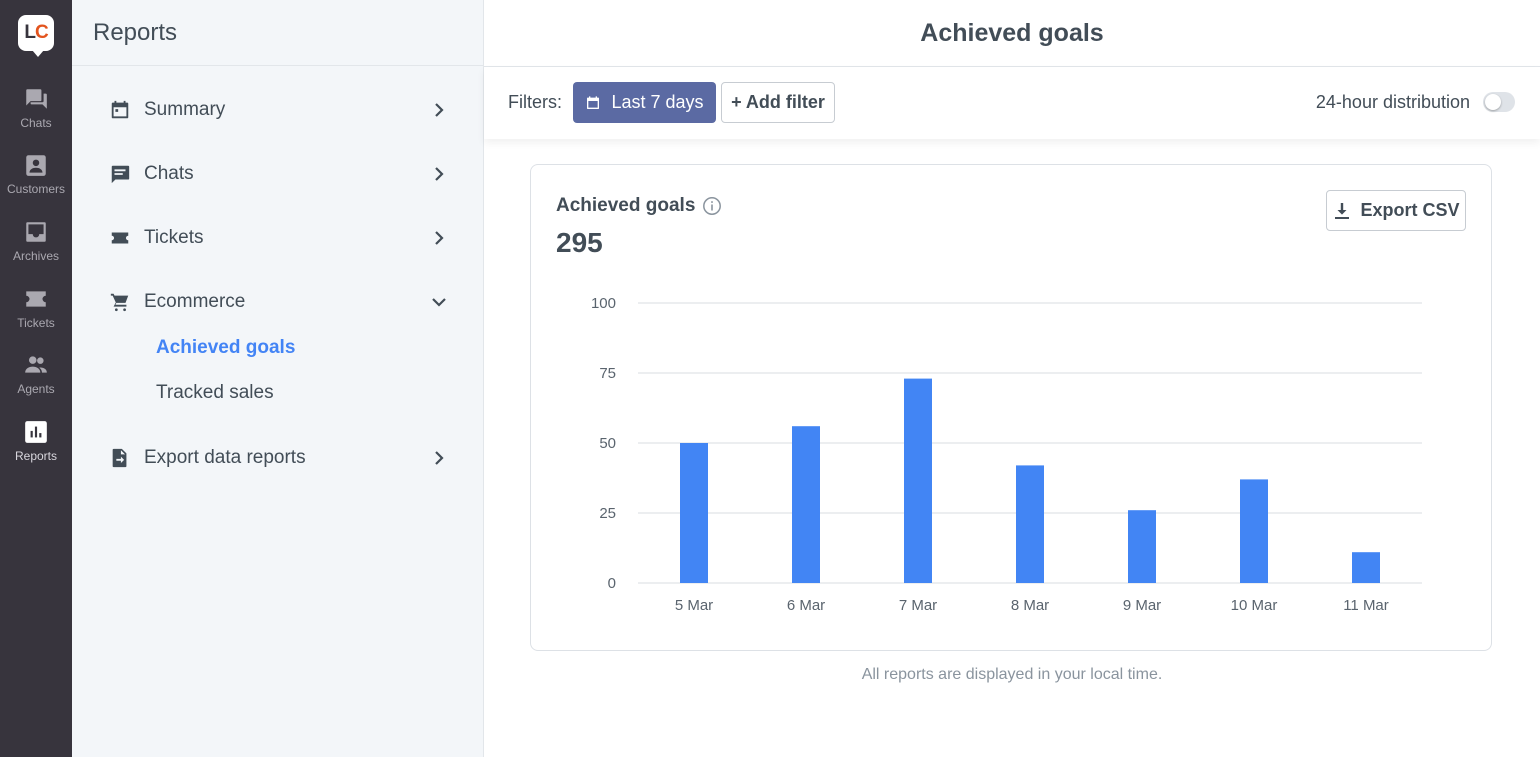 The image size is (1540, 757). Describe the element at coordinates (279, 302) in the screenshot. I see `sidebar-item-ecommerce: Ecommerce` at that location.